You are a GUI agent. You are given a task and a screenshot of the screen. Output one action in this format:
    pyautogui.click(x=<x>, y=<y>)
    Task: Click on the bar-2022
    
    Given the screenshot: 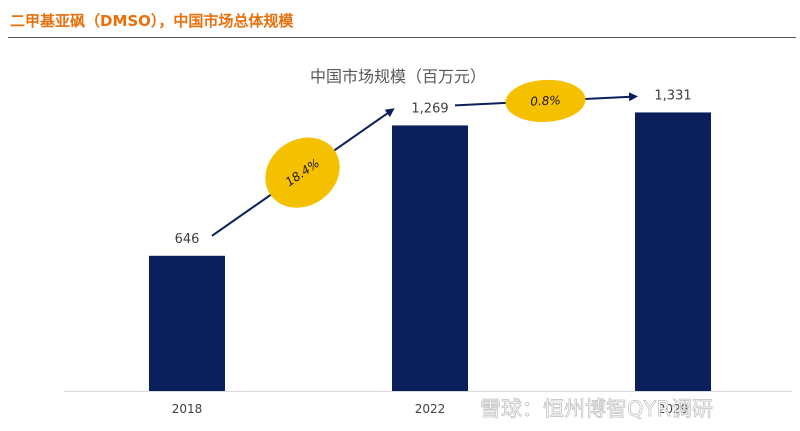 What is the action you would take?
    pyautogui.click(x=430, y=258)
    